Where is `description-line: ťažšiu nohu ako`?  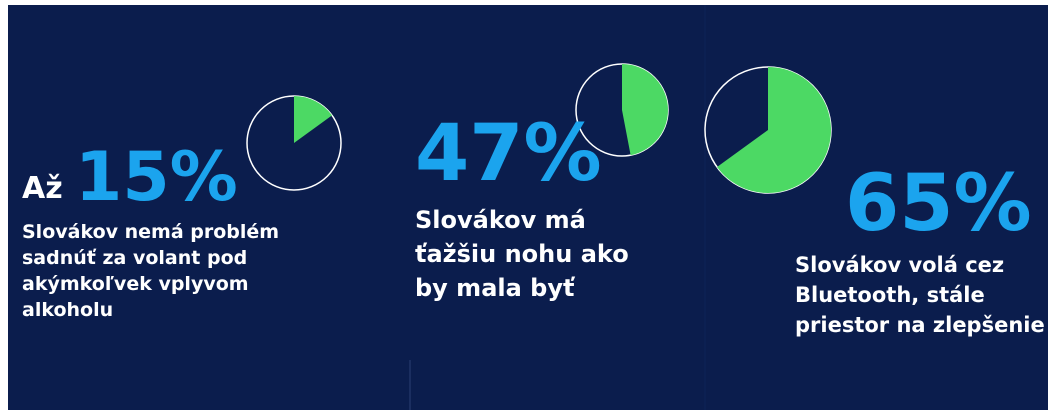 description-line: ťažšiu nohu ako is located at coordinates (522, 254).